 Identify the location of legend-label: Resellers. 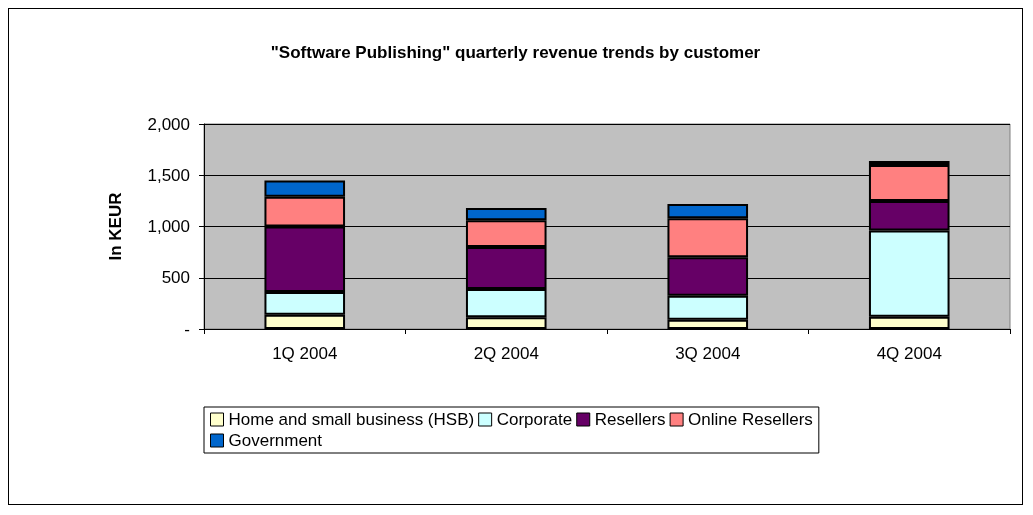
(630, 419).